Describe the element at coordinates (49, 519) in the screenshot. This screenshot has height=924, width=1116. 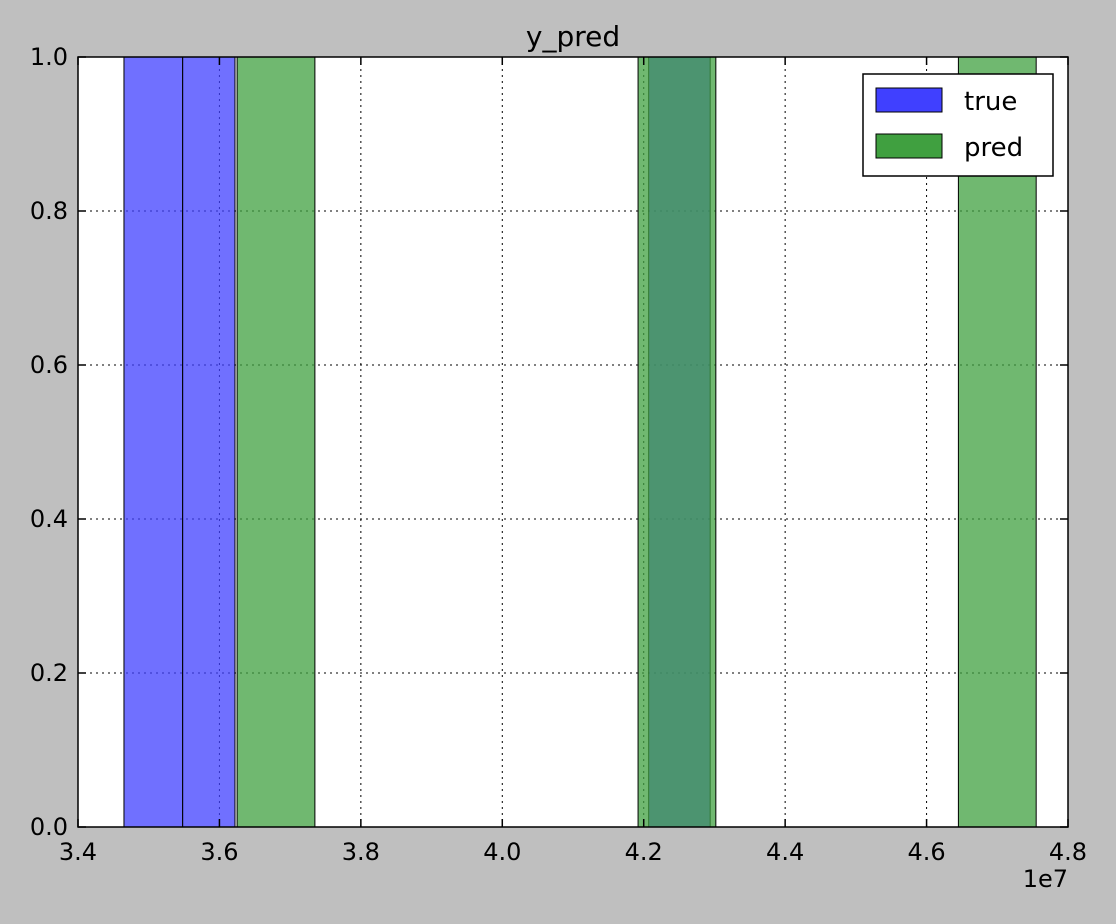
I see `y-tick-label: 0.4` at that location.